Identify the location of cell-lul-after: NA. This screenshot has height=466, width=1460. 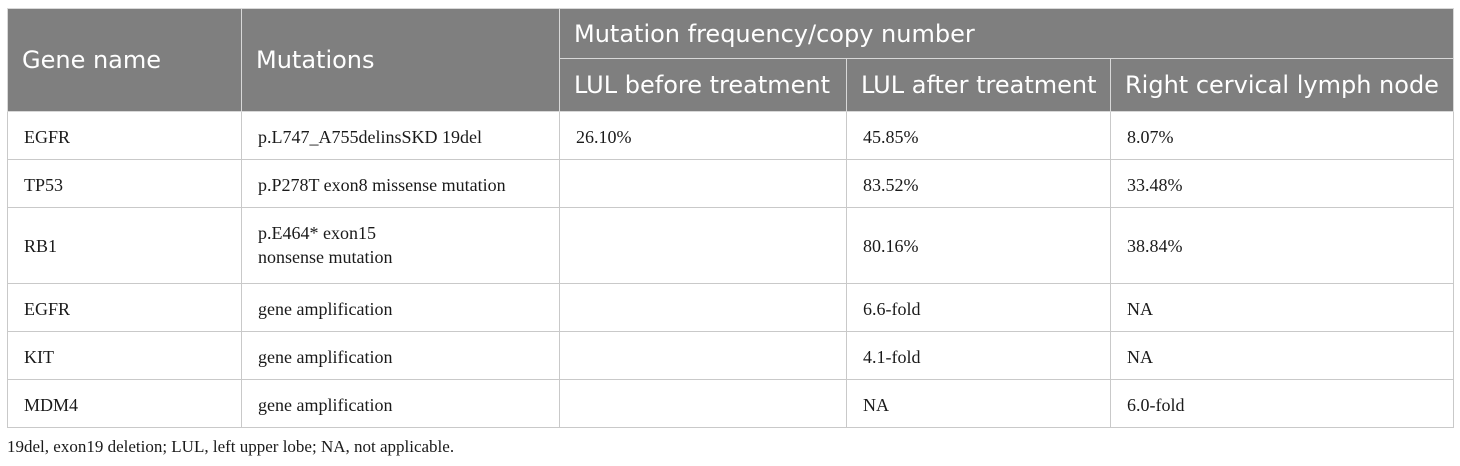
(978, 403).